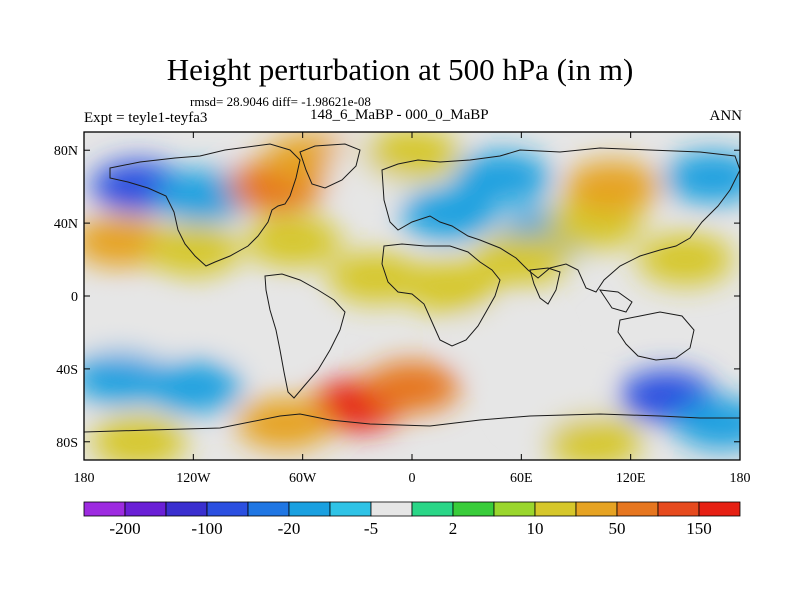  I want to click on colorbar-label: -20, so click(289, 528).